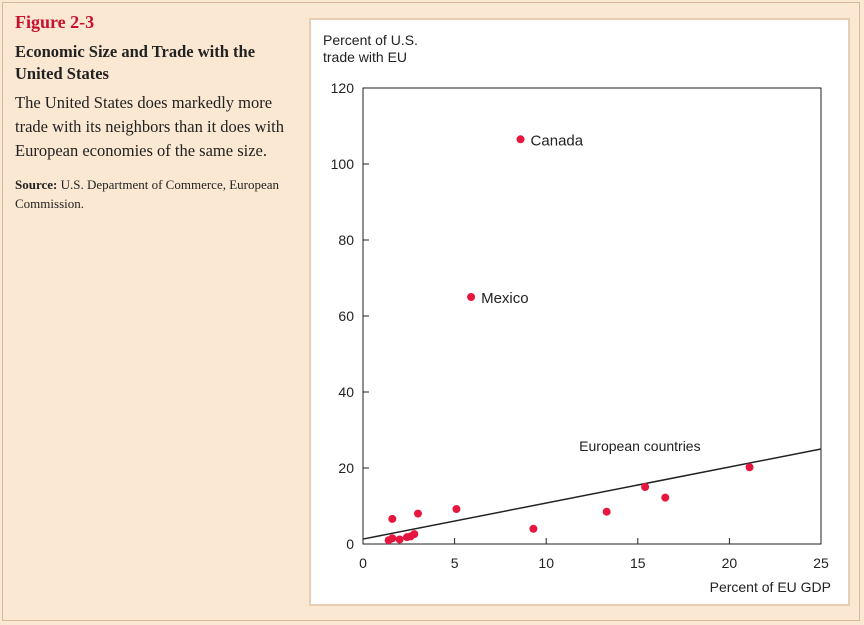 The width and height of the screenshot is (864, 625). I want to click on point-label: Canada, so click(557, 140).